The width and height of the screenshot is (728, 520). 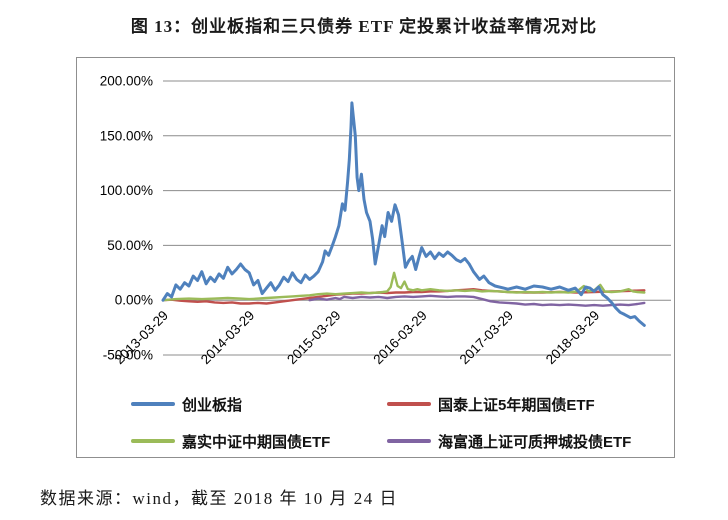 I want to click on legend-label-jiashi-bond-etf: 嘉实中证中期国债ETF, so click(x=256, y=442).